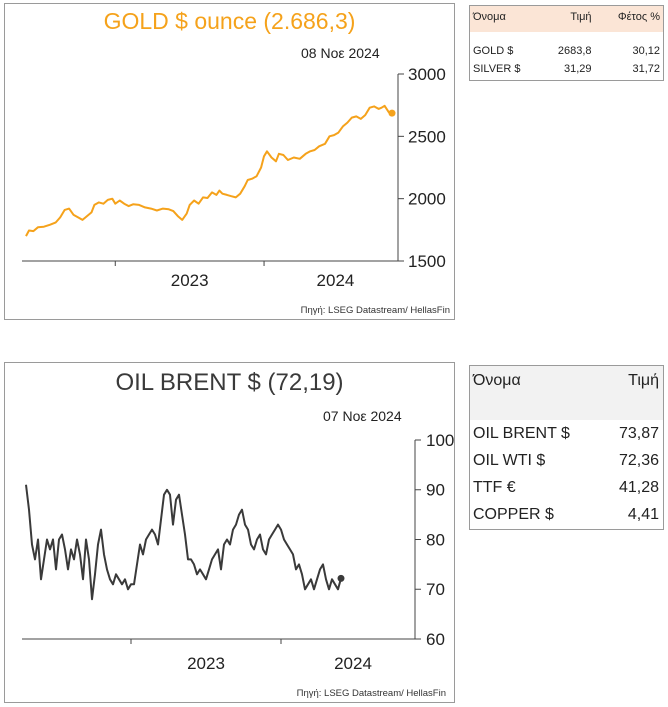 This screenshot has height=707, width=668. What do you see at coordinates (493, 51) in the screenshot?
I see `gold-row-name: GOLD $` at bounding box center [493, 51].